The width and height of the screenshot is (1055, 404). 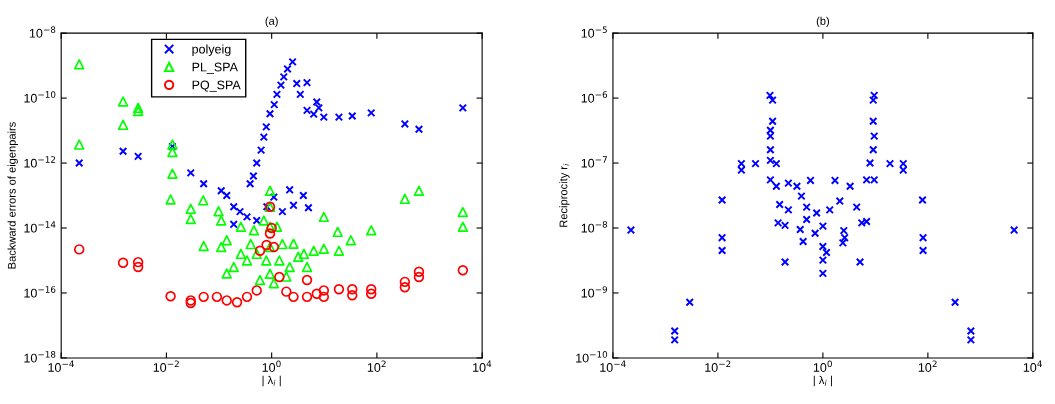 What do you see at coordinates (40, 162) in the screenshot?
I see `y-tick-label: 10$^{−12}$` at bounding box center [40, 162].